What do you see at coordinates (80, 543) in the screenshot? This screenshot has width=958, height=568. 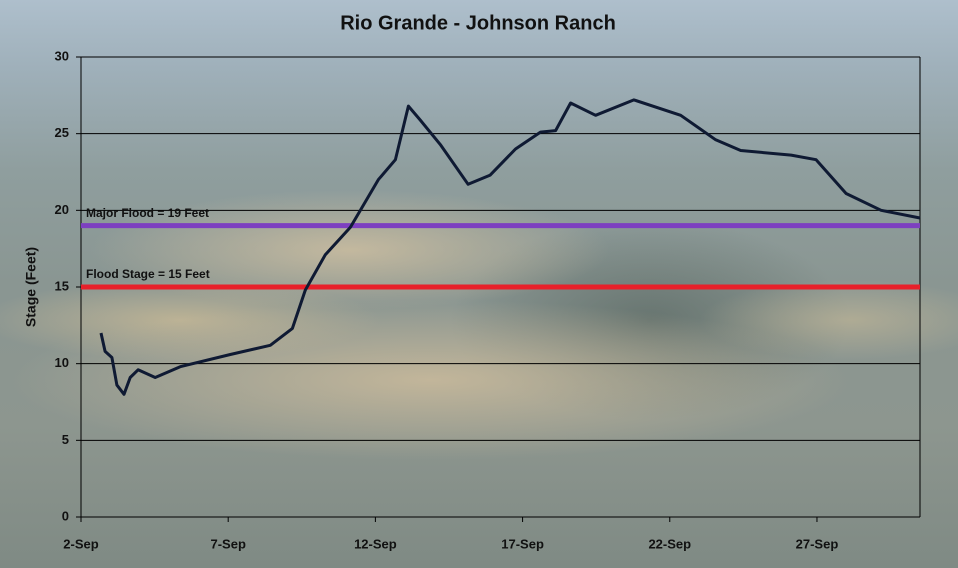 I see `x-tick-label: 2-Sep` at bounding box center [80, 543].